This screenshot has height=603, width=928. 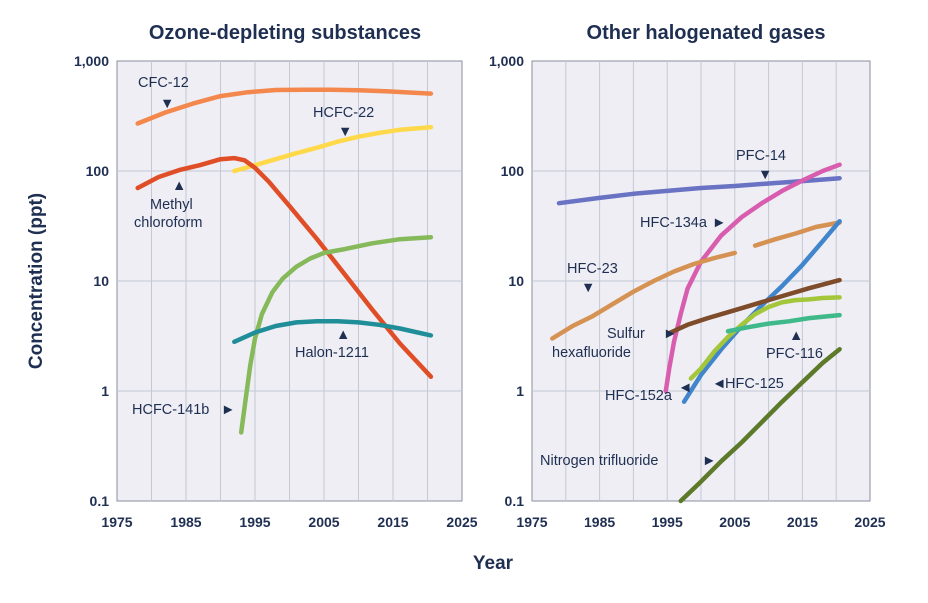 What do you see at coordinates (794, 354) in the screenshot?
I see `label-pfc-116: PFC-116` at bounding box center [794, 354].